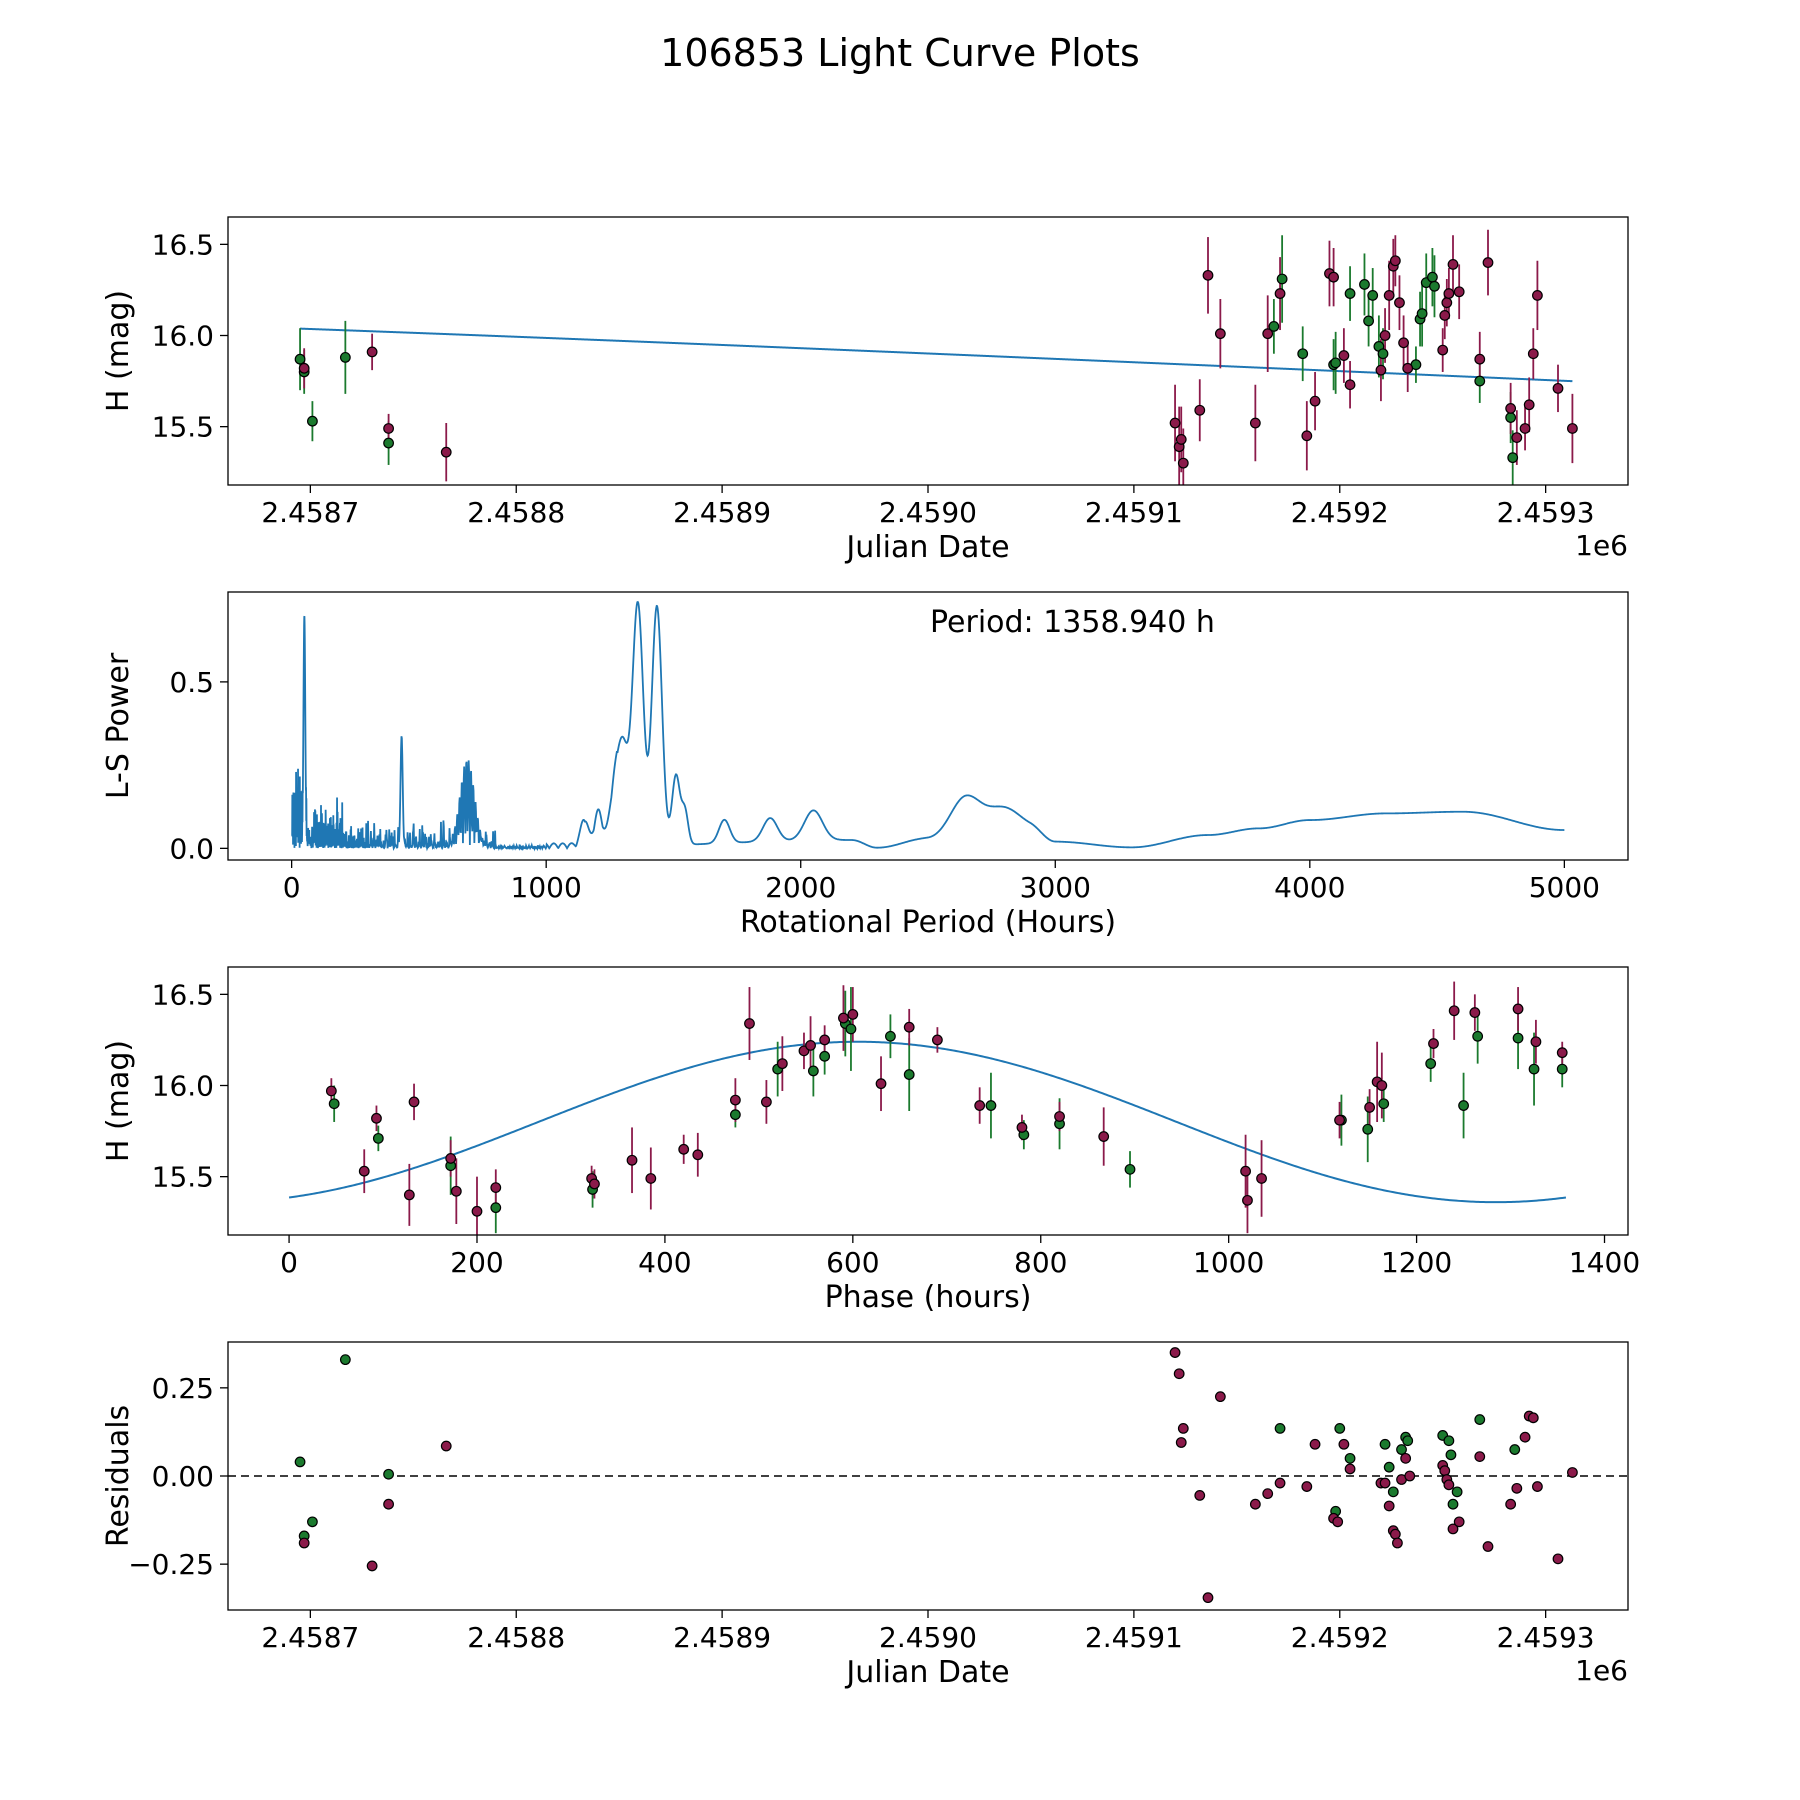 This screenshot has height=1800, width=1800. Describe the element at coordinates (546, 887) in the screenshot. I see `x-tick-label: 1000` at that location.